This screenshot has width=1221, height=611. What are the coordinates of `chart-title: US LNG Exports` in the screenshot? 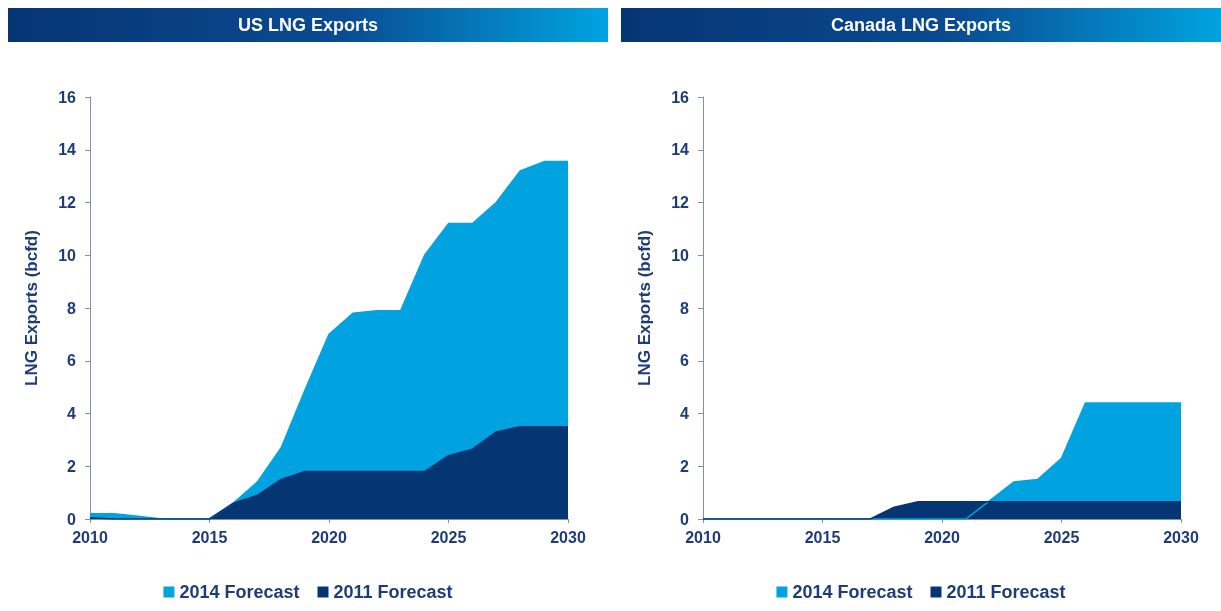 It's located at (308, 25).